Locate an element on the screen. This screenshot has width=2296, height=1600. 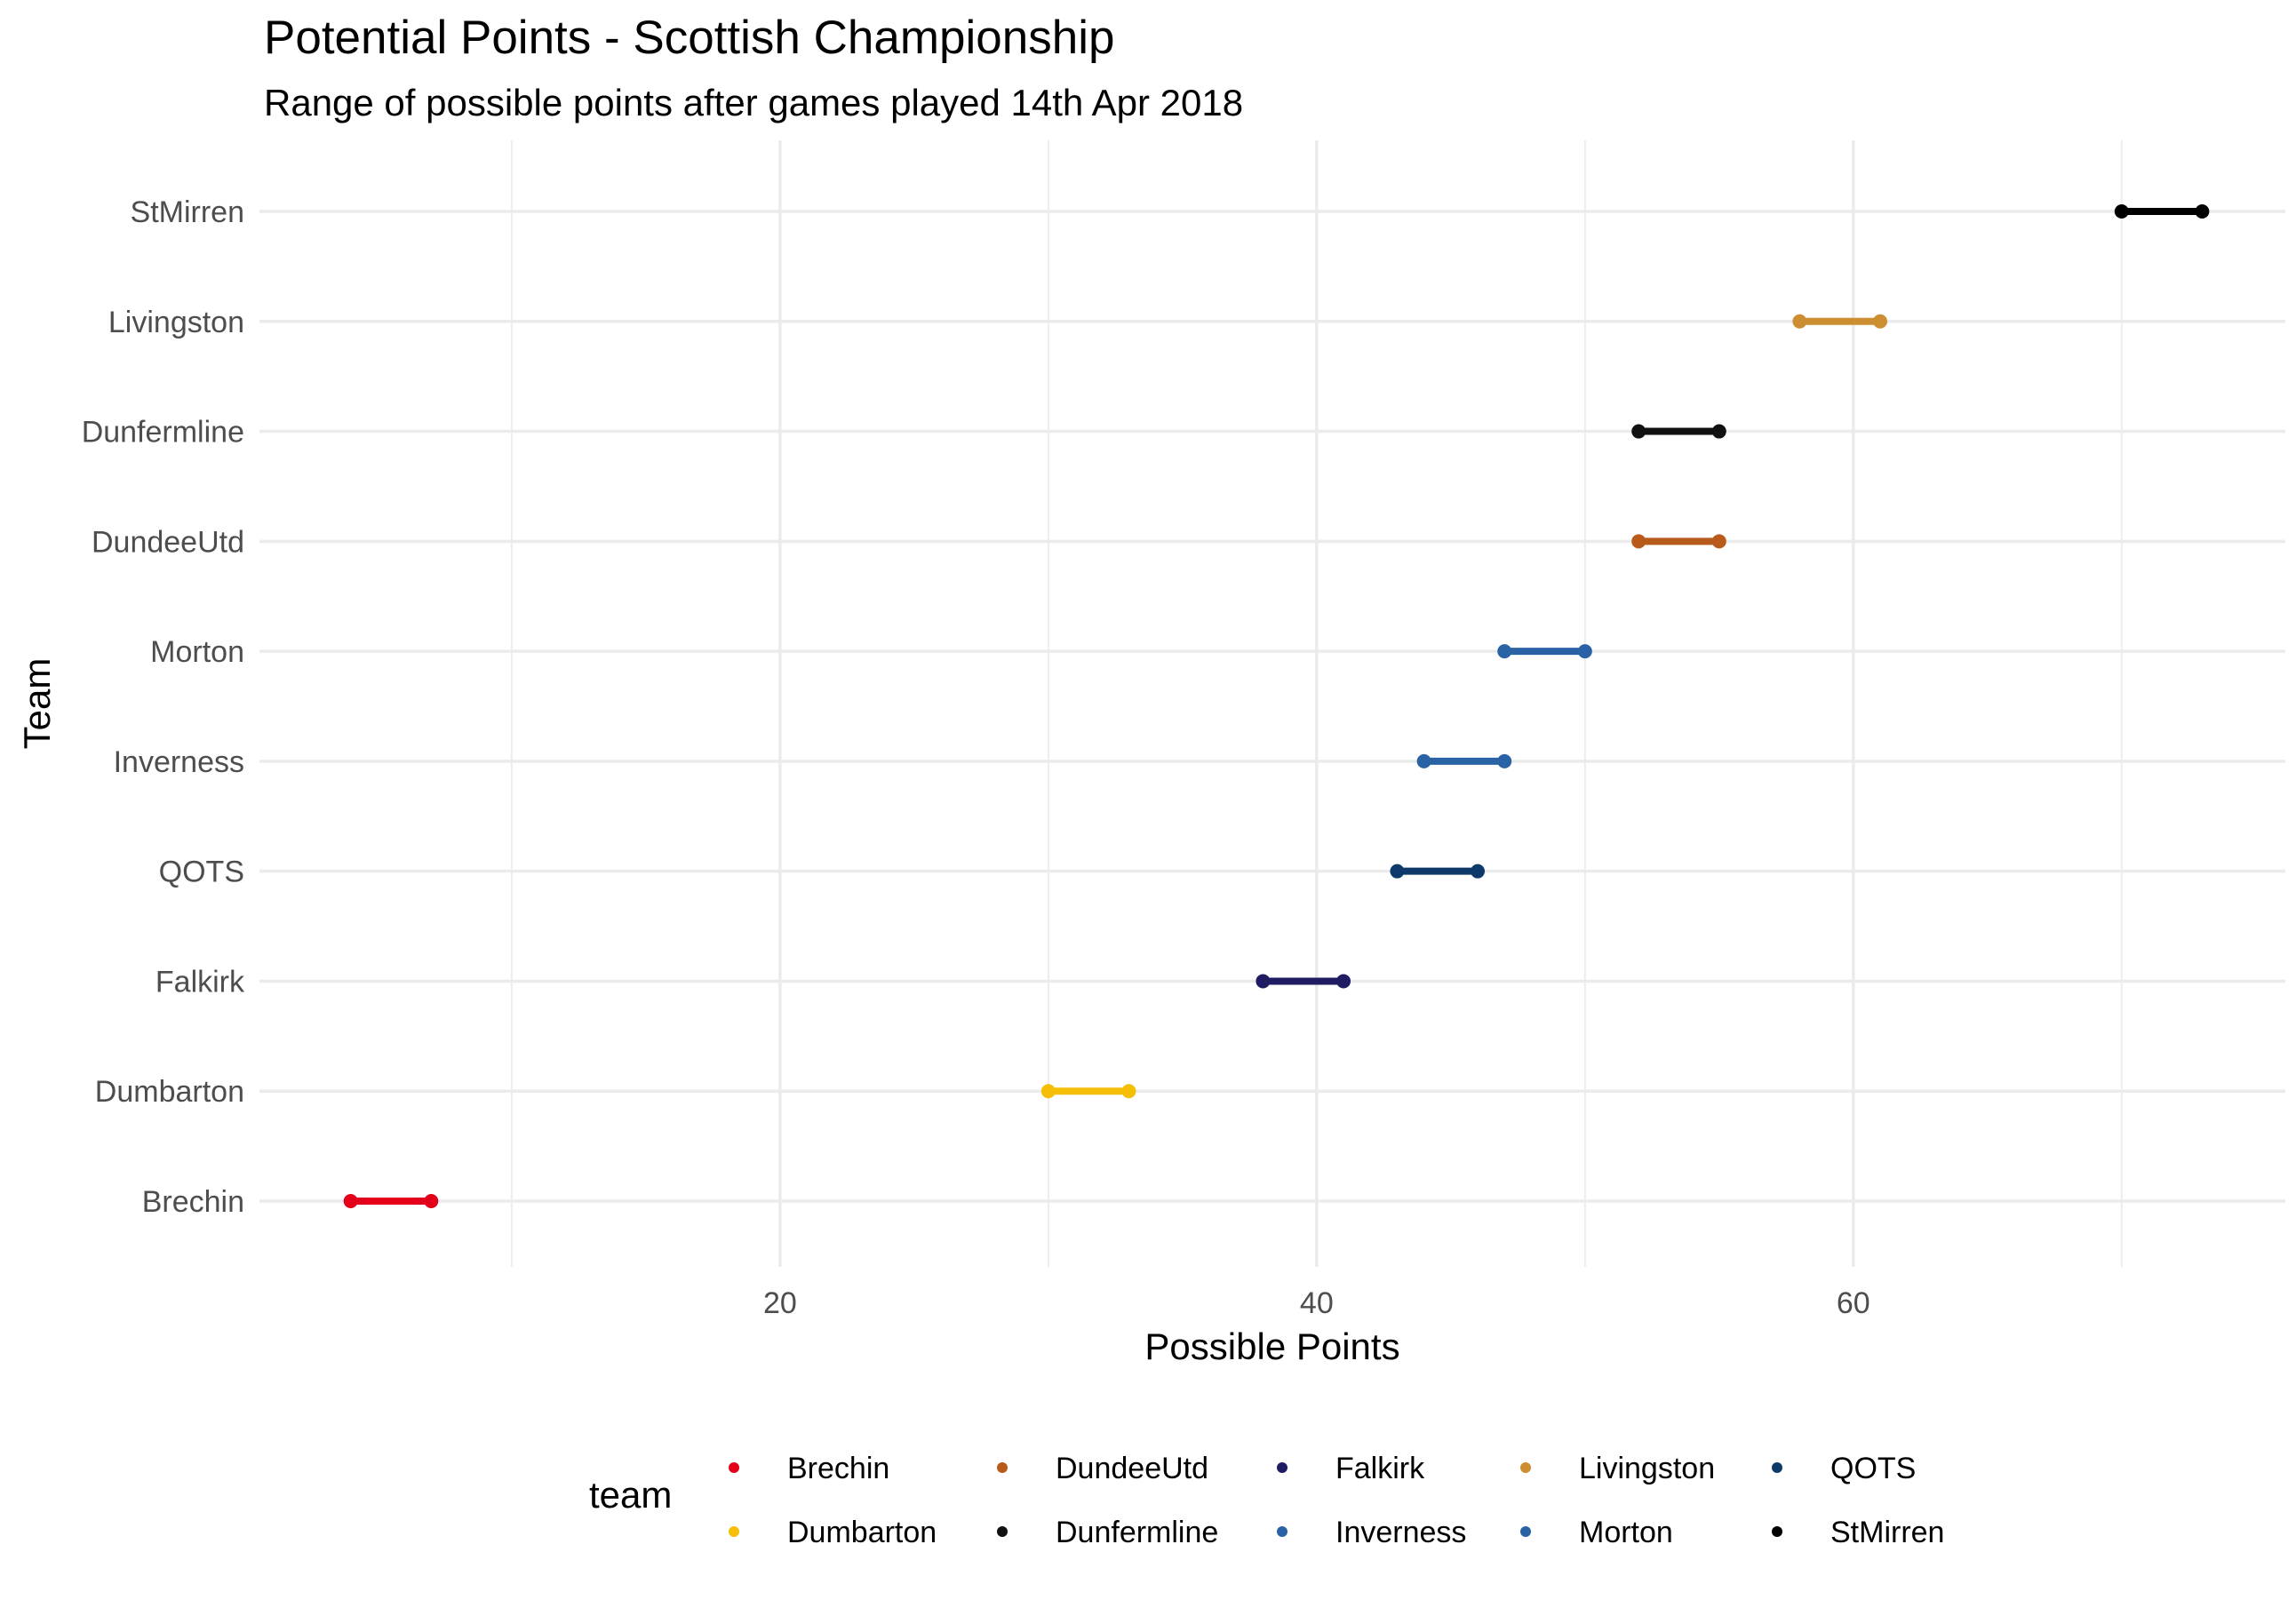
max-point-brechin is located at coordinates (432, 1201).